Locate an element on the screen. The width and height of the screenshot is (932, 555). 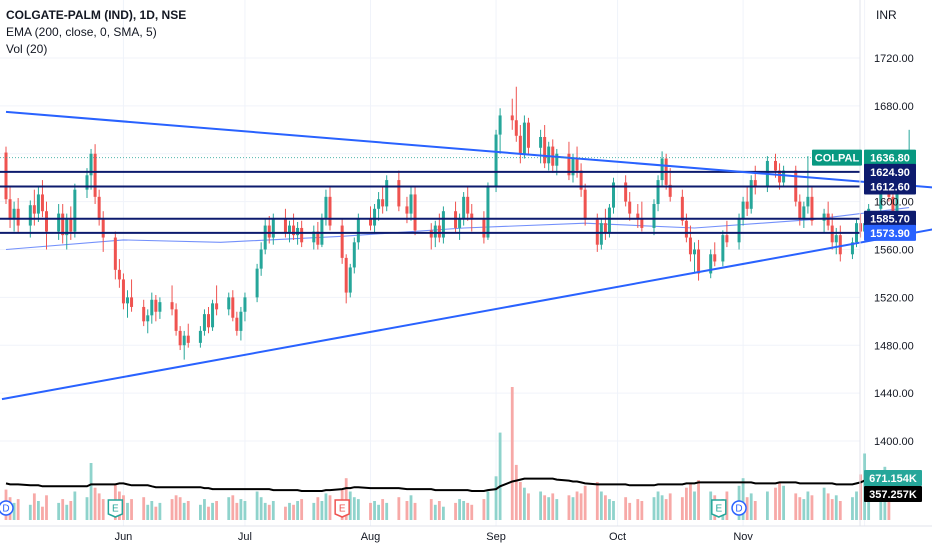
time-axis: Jun Jul Aug Sep Oct Nov is located at coordinates (434, 537).